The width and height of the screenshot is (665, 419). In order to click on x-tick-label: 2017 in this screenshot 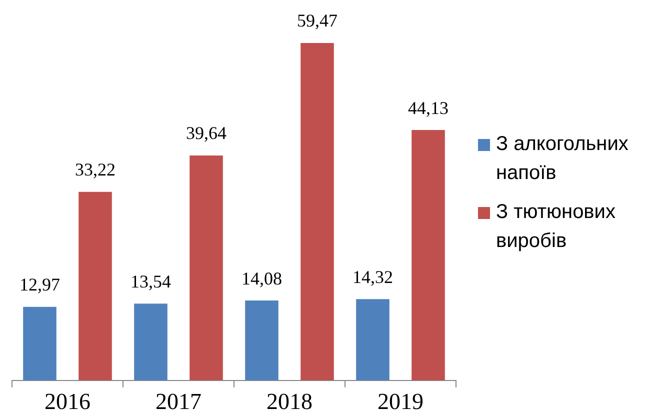, I will do `click(179, 401)`.